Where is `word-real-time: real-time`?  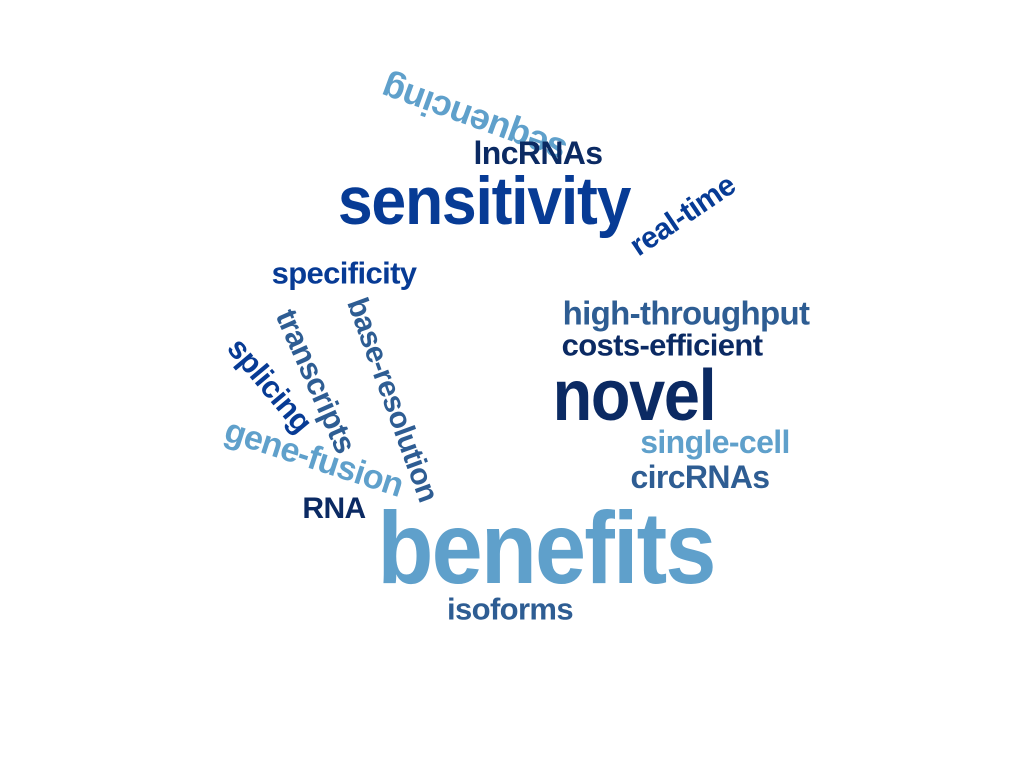
word-real-time: real-time is located at coordinates (682, 215).